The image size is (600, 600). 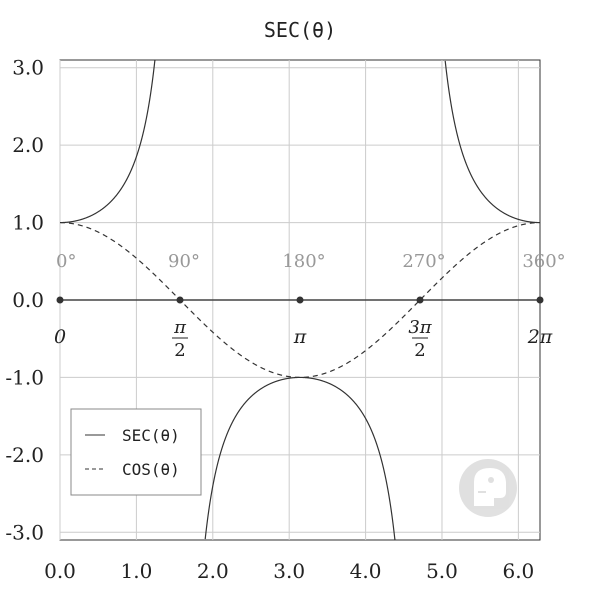 What do you see at coordinates (488, 488) in the screenshot?
I see `watermark-logo` at bounding box center [488, 488].